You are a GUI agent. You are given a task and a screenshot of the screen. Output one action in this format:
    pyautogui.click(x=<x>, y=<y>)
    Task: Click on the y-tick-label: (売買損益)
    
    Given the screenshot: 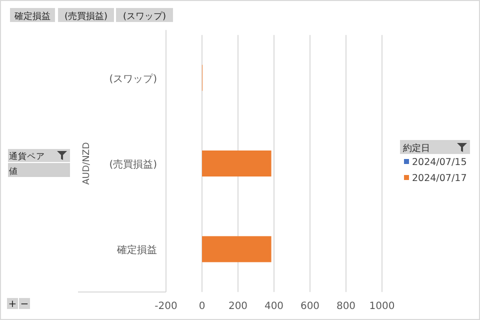 What is the action you would take?
    pyautogui.click(x=133, y=164)
    